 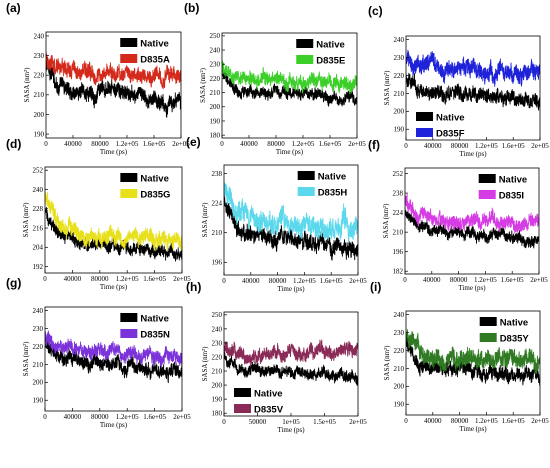 What do you see at coordinates (258, 422) in the screenshot?
I see `x-tick-label: 50000` at bounding box center [258, 422].